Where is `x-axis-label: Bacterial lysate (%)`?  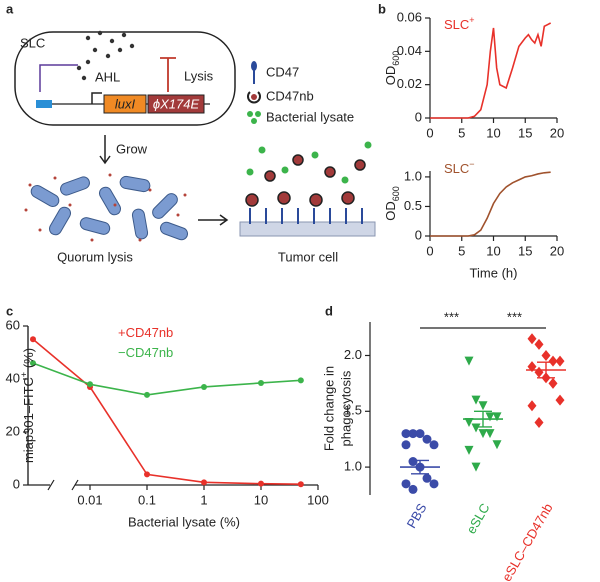
x-axis-label: Bacterial lysate (%) is located at coordinates (184, 521).